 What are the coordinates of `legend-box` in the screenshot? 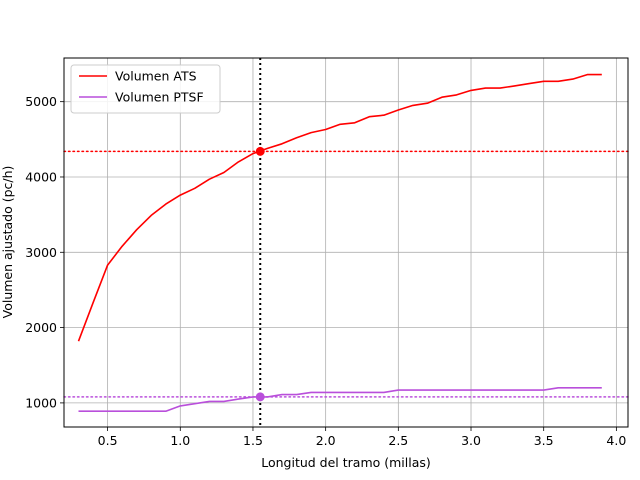 It's located at (145, 89).